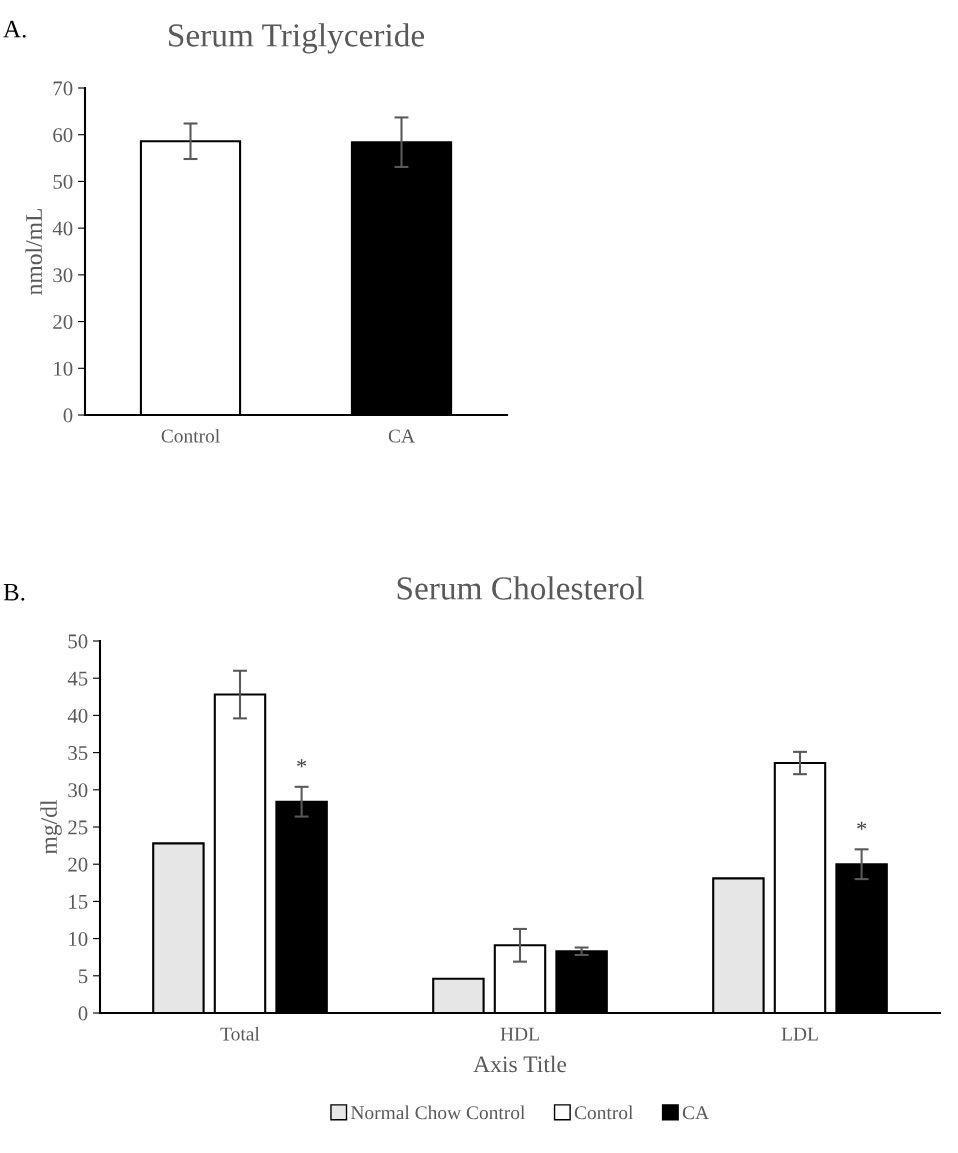  What do you see at coordinates (51, 827) in the screenshot?
I see `y-axis-title: mg/dl` at bounding box center [51, 827].